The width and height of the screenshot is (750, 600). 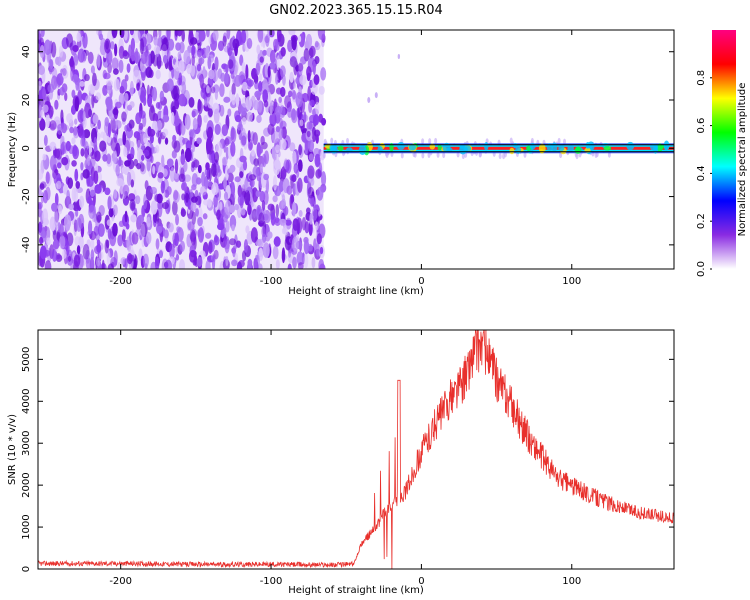 I want to click on colorbar-label: Normalized spectral amplitude, so click(x=742, y=160).